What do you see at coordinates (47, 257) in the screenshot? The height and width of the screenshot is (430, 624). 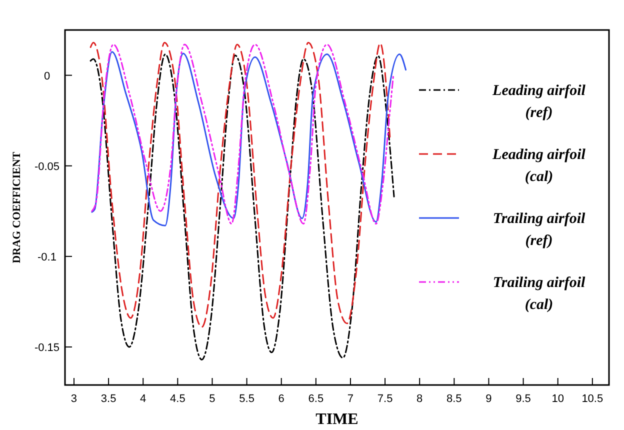 I see `y-tick-label: -0.1` at bounding box center [47, 257].